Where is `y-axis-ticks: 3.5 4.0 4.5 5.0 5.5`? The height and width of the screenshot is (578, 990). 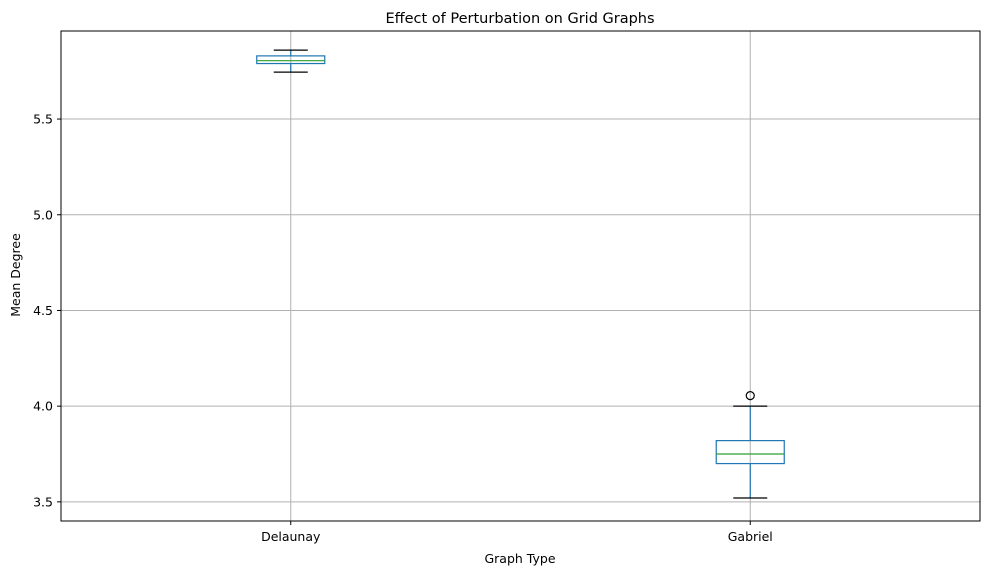 y-axis-ticks: 3.5 4.0 4.5 5.0 5.5 is located at coordinates (47, 310).